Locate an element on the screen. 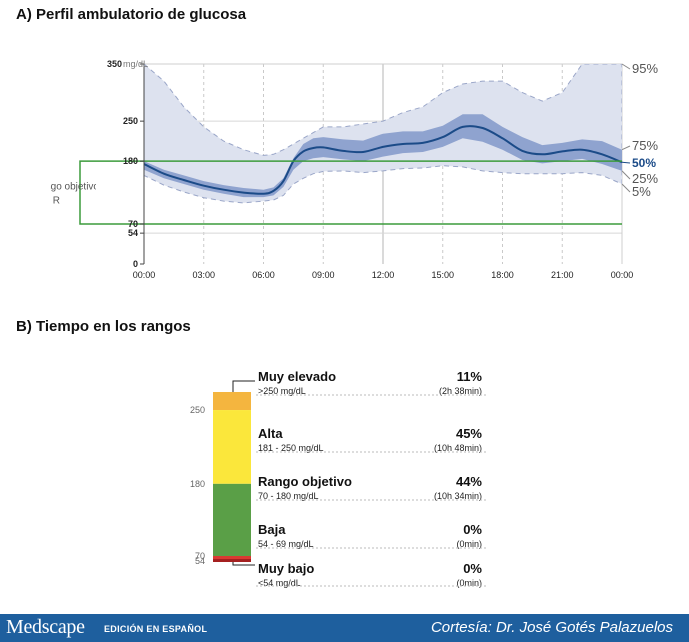  percentile-label: 95% is located at coordinates (645, 68).